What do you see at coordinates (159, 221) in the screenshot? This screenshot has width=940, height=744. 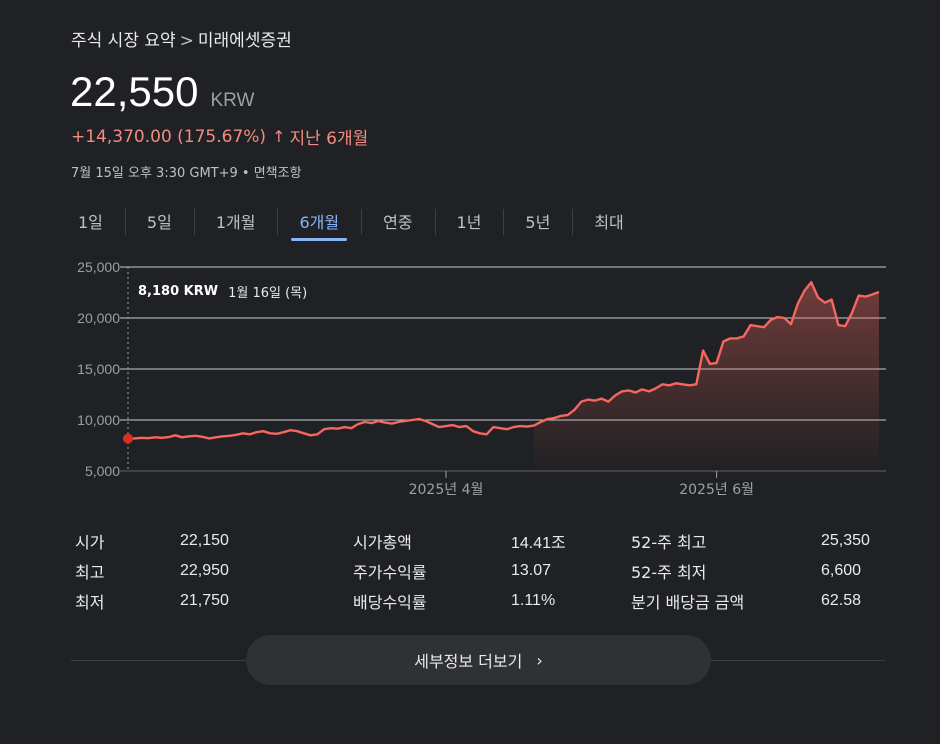 I see `tab-range-1: 5일` at bounding box center [159, 221].